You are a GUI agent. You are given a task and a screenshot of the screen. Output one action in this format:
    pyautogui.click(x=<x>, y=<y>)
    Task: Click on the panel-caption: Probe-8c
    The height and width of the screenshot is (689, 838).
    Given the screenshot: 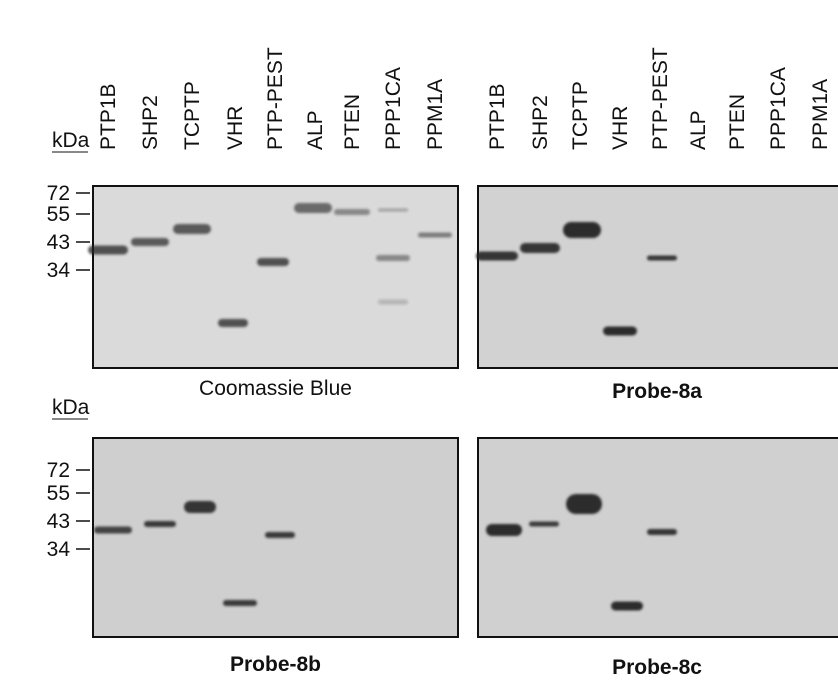 What is the action you would take?
    pyautogui.click(x=657, y=667)
    